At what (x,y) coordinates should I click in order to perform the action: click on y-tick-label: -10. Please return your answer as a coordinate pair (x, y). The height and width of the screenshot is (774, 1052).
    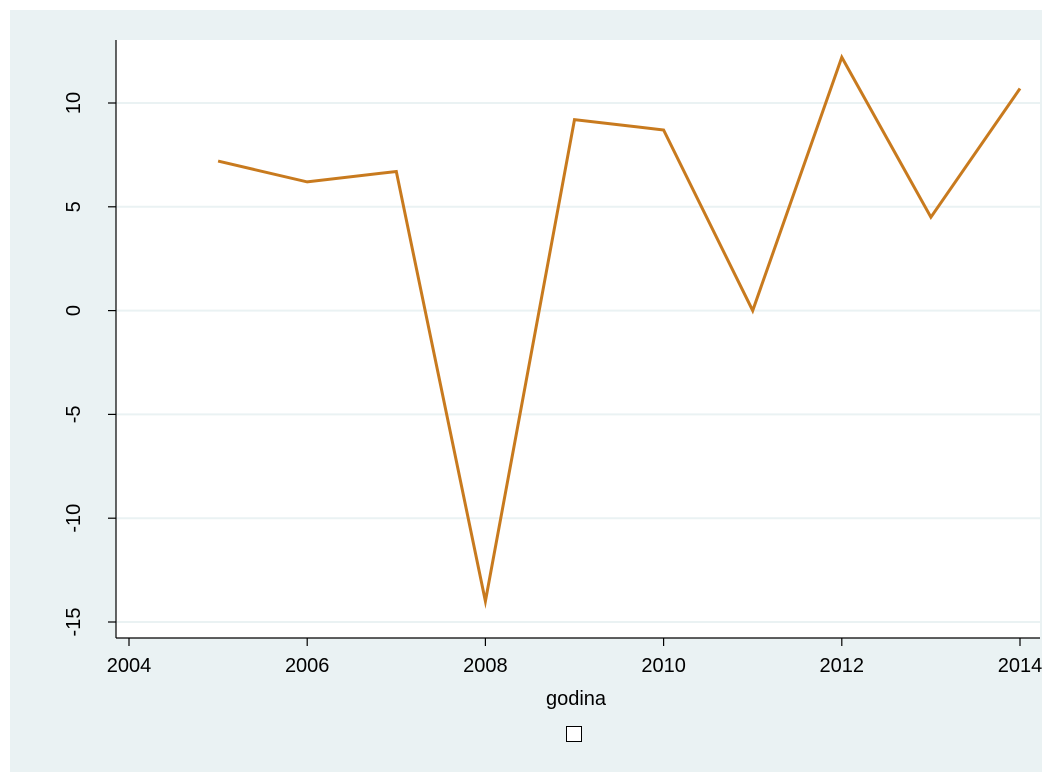
    Looking at the image, I should click on (74, 518).